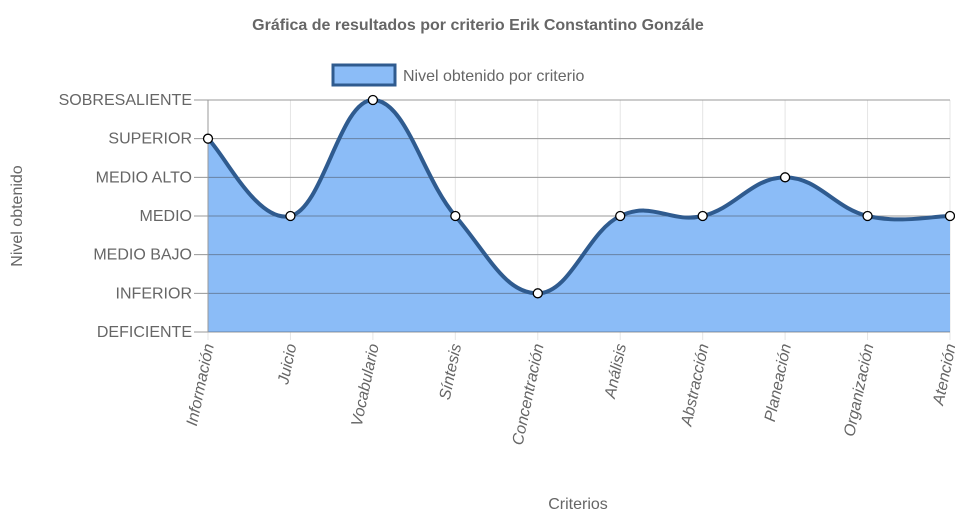 This screenshot has height=522, width=955. Describe the element at coordinates (142, 255) in the screenshot. I see `y-tick-label: MEDIO BAJO` at that location.